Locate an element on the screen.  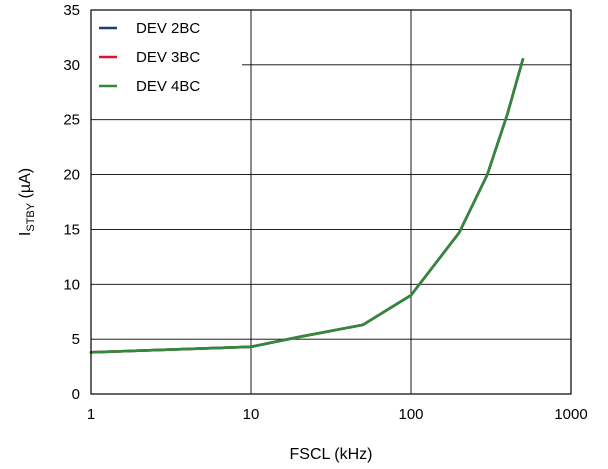
x-tick-label-1: 10 is located at coordinates (251, 414).